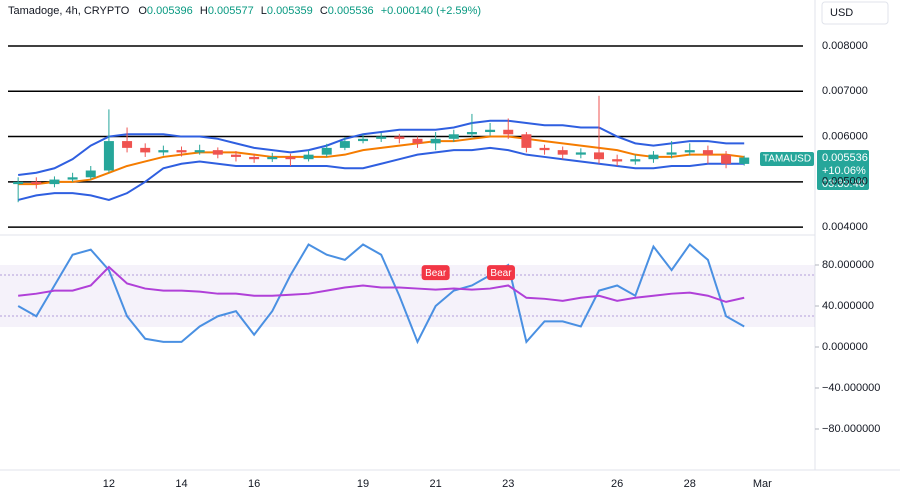  Describe the element at coordinates (351, 11) in the screenshot. I see `ohlc-value: 0.005536` at that location.